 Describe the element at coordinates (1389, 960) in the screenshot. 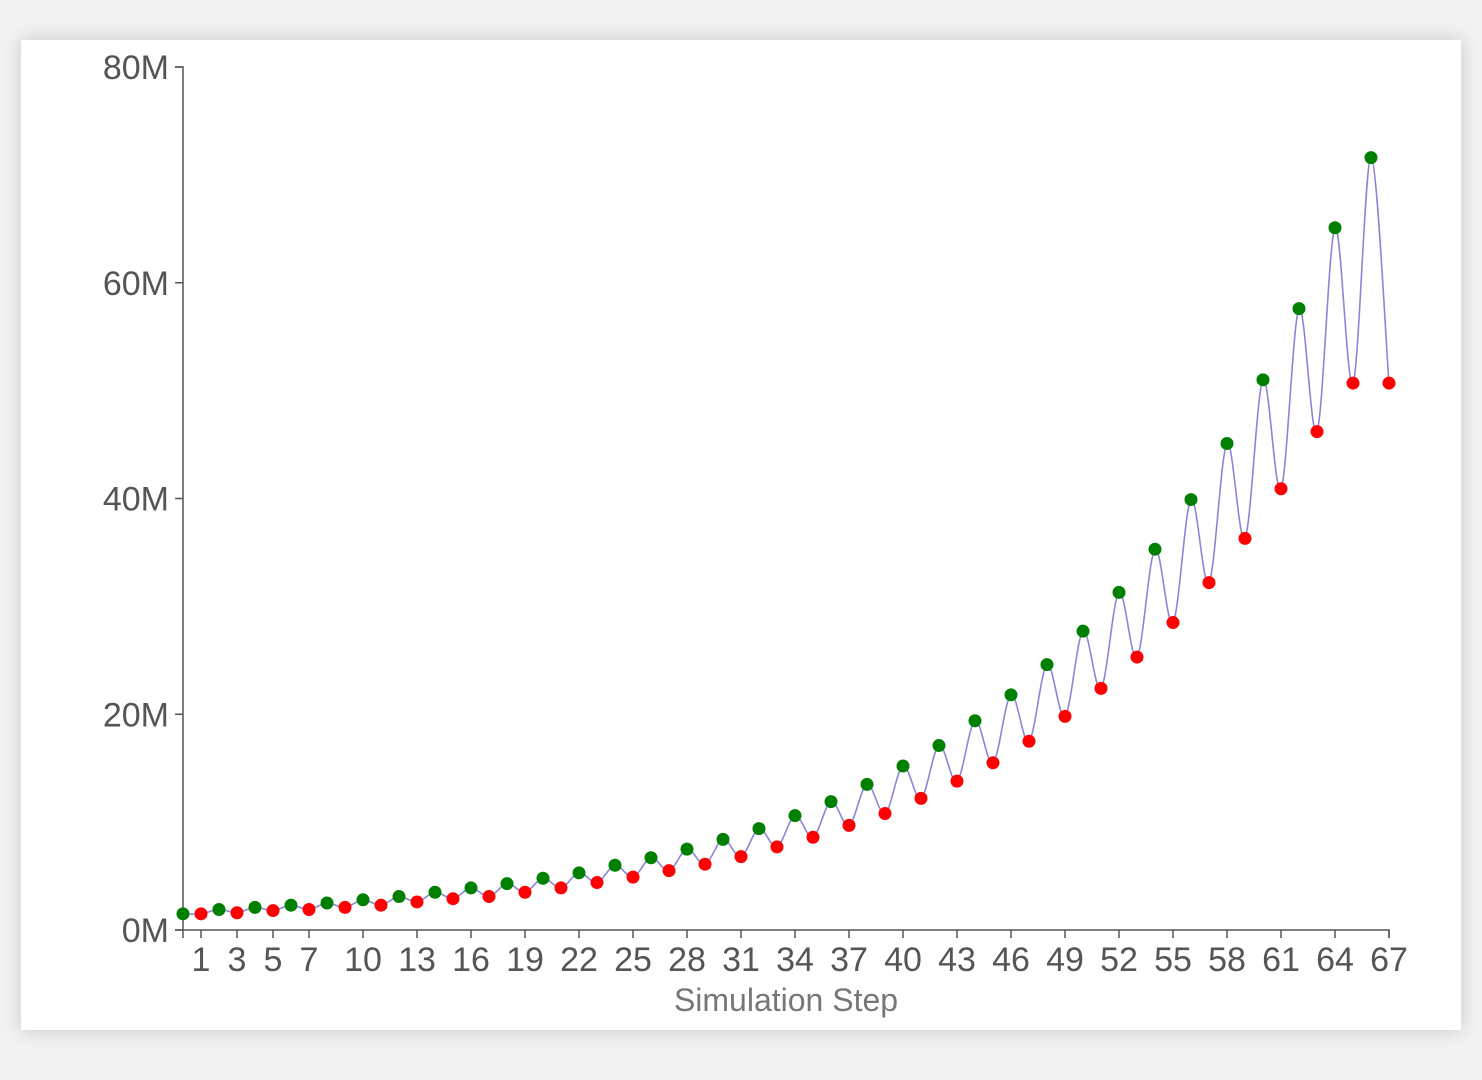

I see `x-tick-label: 67` at that location.